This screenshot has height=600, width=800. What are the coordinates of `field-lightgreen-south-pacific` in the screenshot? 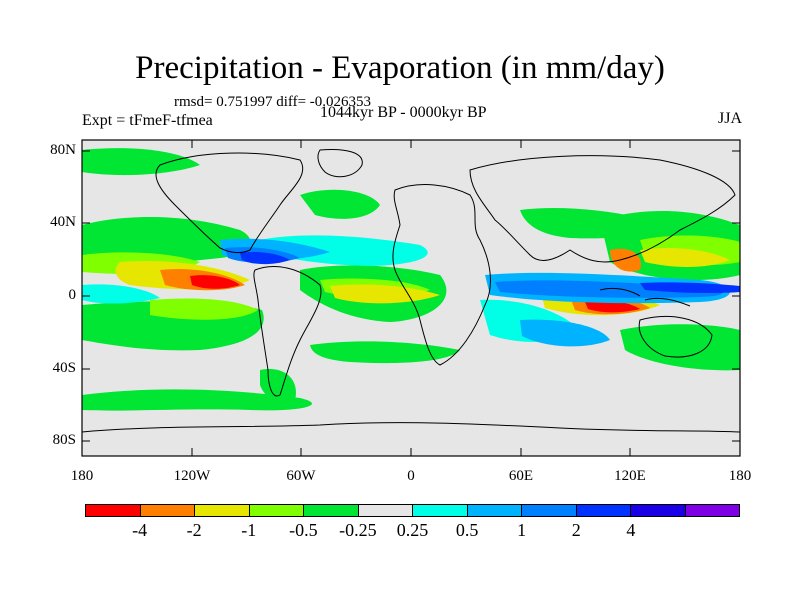 It's located at (204, 309).